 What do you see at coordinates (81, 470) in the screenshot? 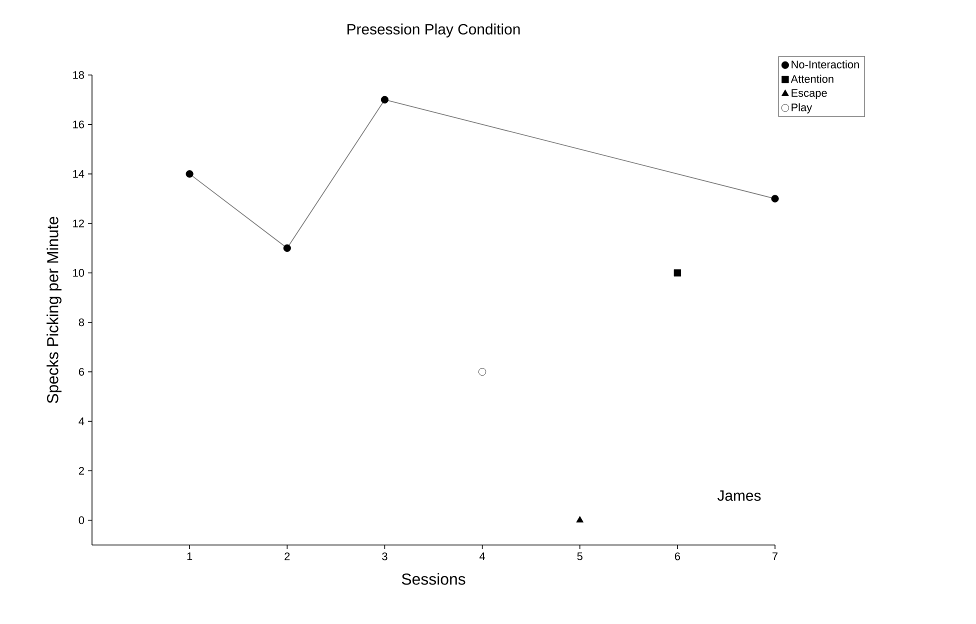
I see `y-tick-label: 2` at bounding box center [81, 470].